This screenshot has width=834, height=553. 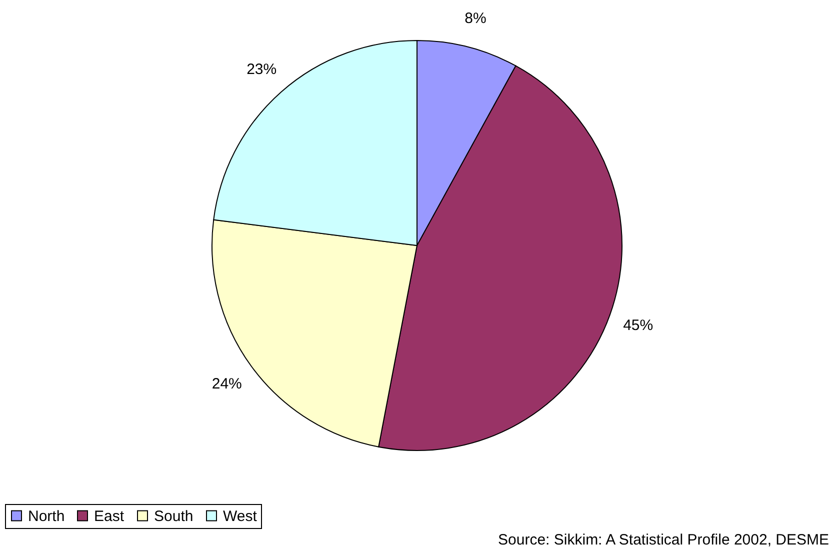 What do you see at coordinates (663, 540) in the screenshot?
I see `source-note: Source: Sikkim: A Statistical Profile 2002, DESME` at bounding box center [663, 540].